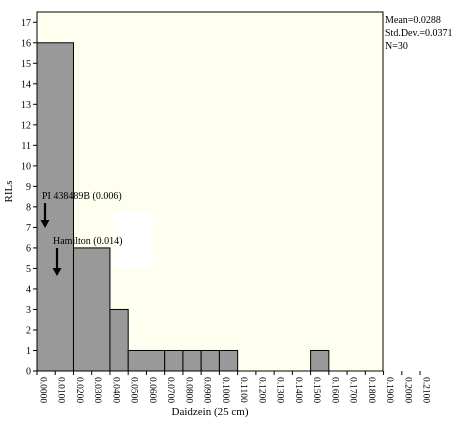 The height and width of the screenshot is (428, 459). What do you see at coordinates (28, 372) in the screenshot?
I see `y-tick-label: 0` at bounding box center [28, 372].